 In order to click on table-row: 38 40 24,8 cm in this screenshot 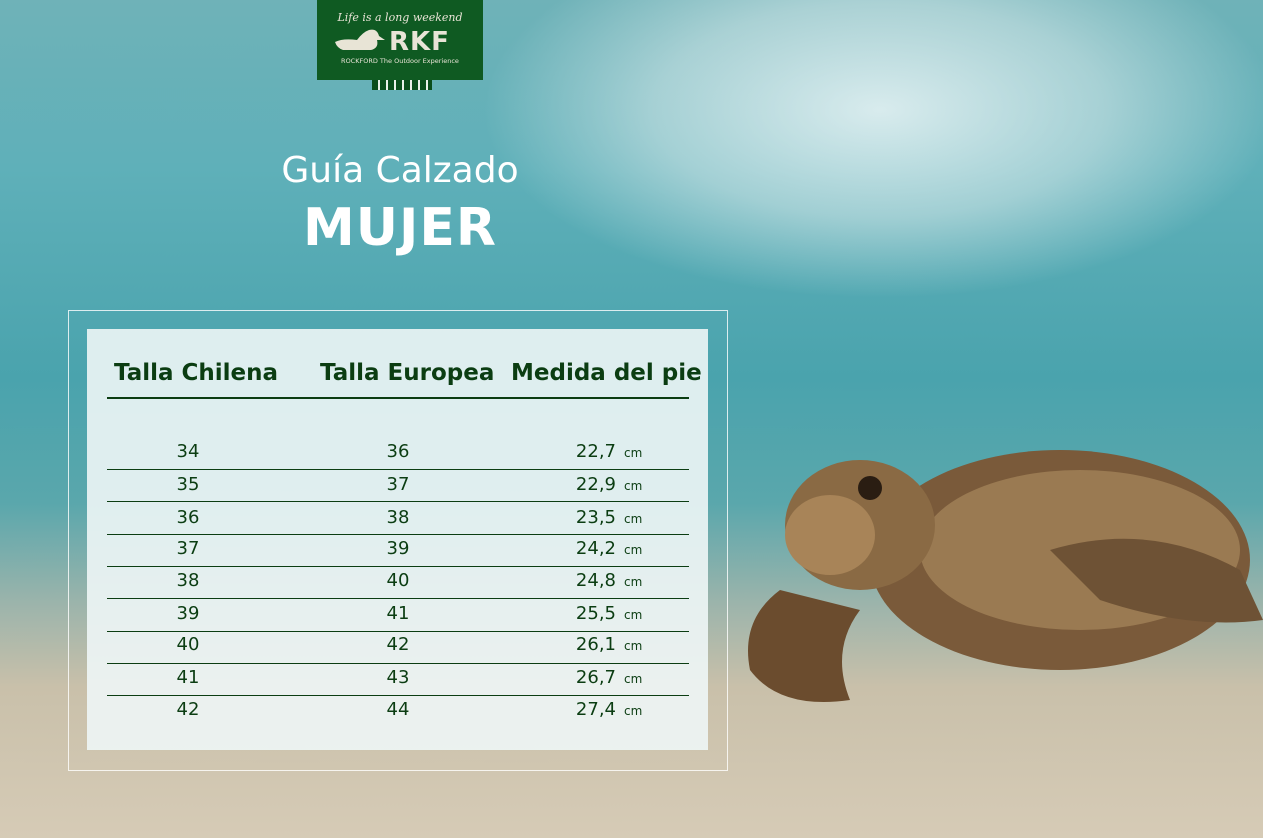, I will do `click(631, 586)`.